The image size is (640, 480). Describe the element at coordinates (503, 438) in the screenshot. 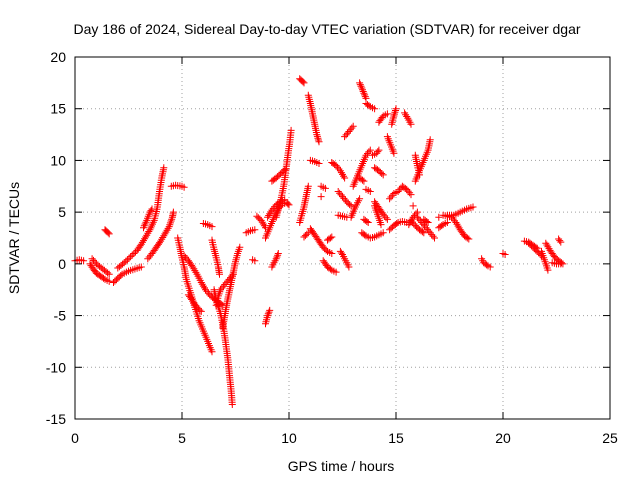

I see `x-tick-label: 20` at that location.